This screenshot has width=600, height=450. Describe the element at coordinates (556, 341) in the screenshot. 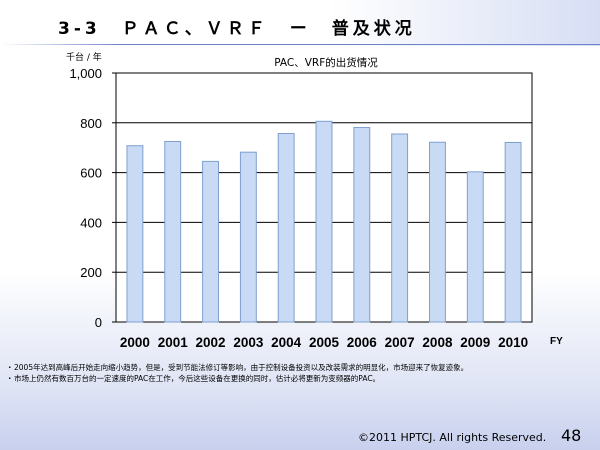

I see `x-axis-label: FY` at that location.